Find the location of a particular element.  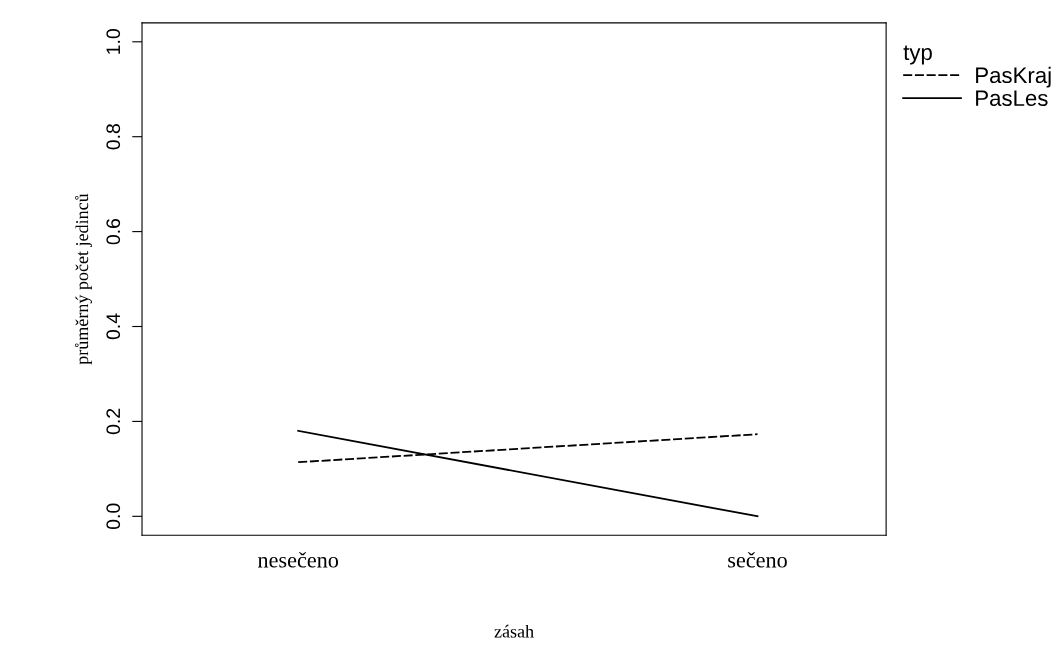

legend-label: PasKraj is located at coordinates (1013, 77).